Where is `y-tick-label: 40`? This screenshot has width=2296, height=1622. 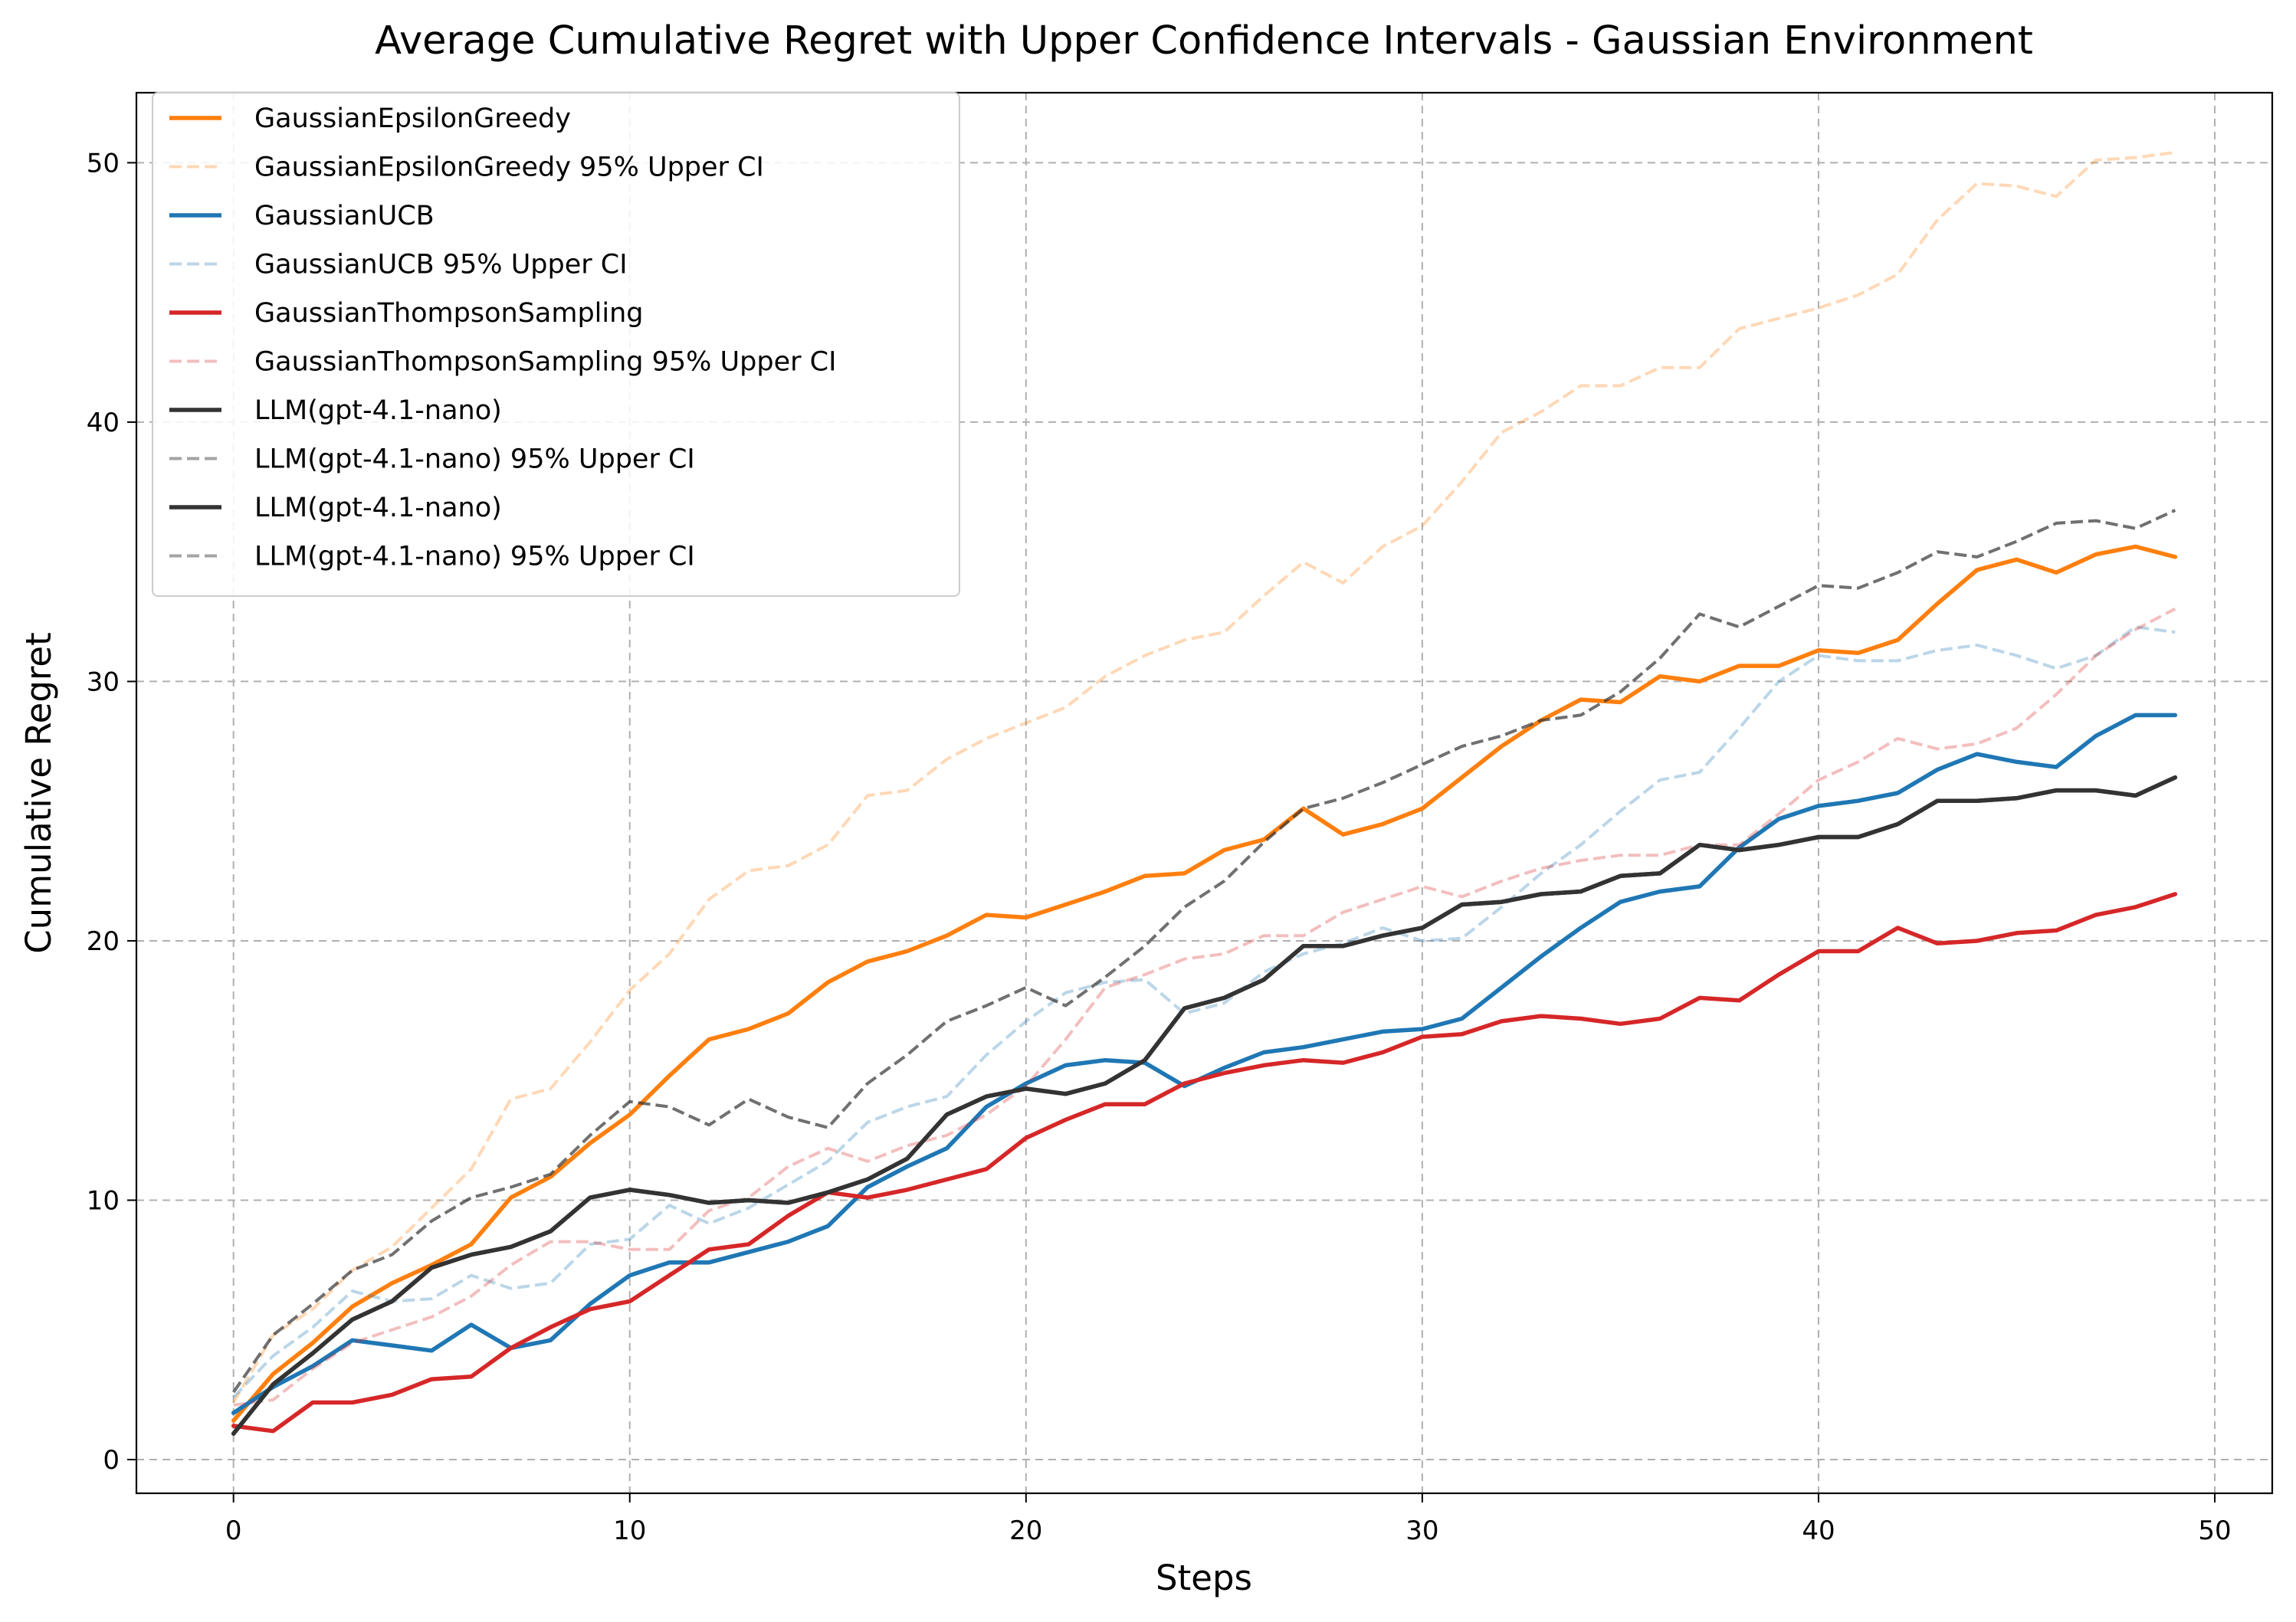
y-tick-label: 40 is located at coordinates (103, 423).